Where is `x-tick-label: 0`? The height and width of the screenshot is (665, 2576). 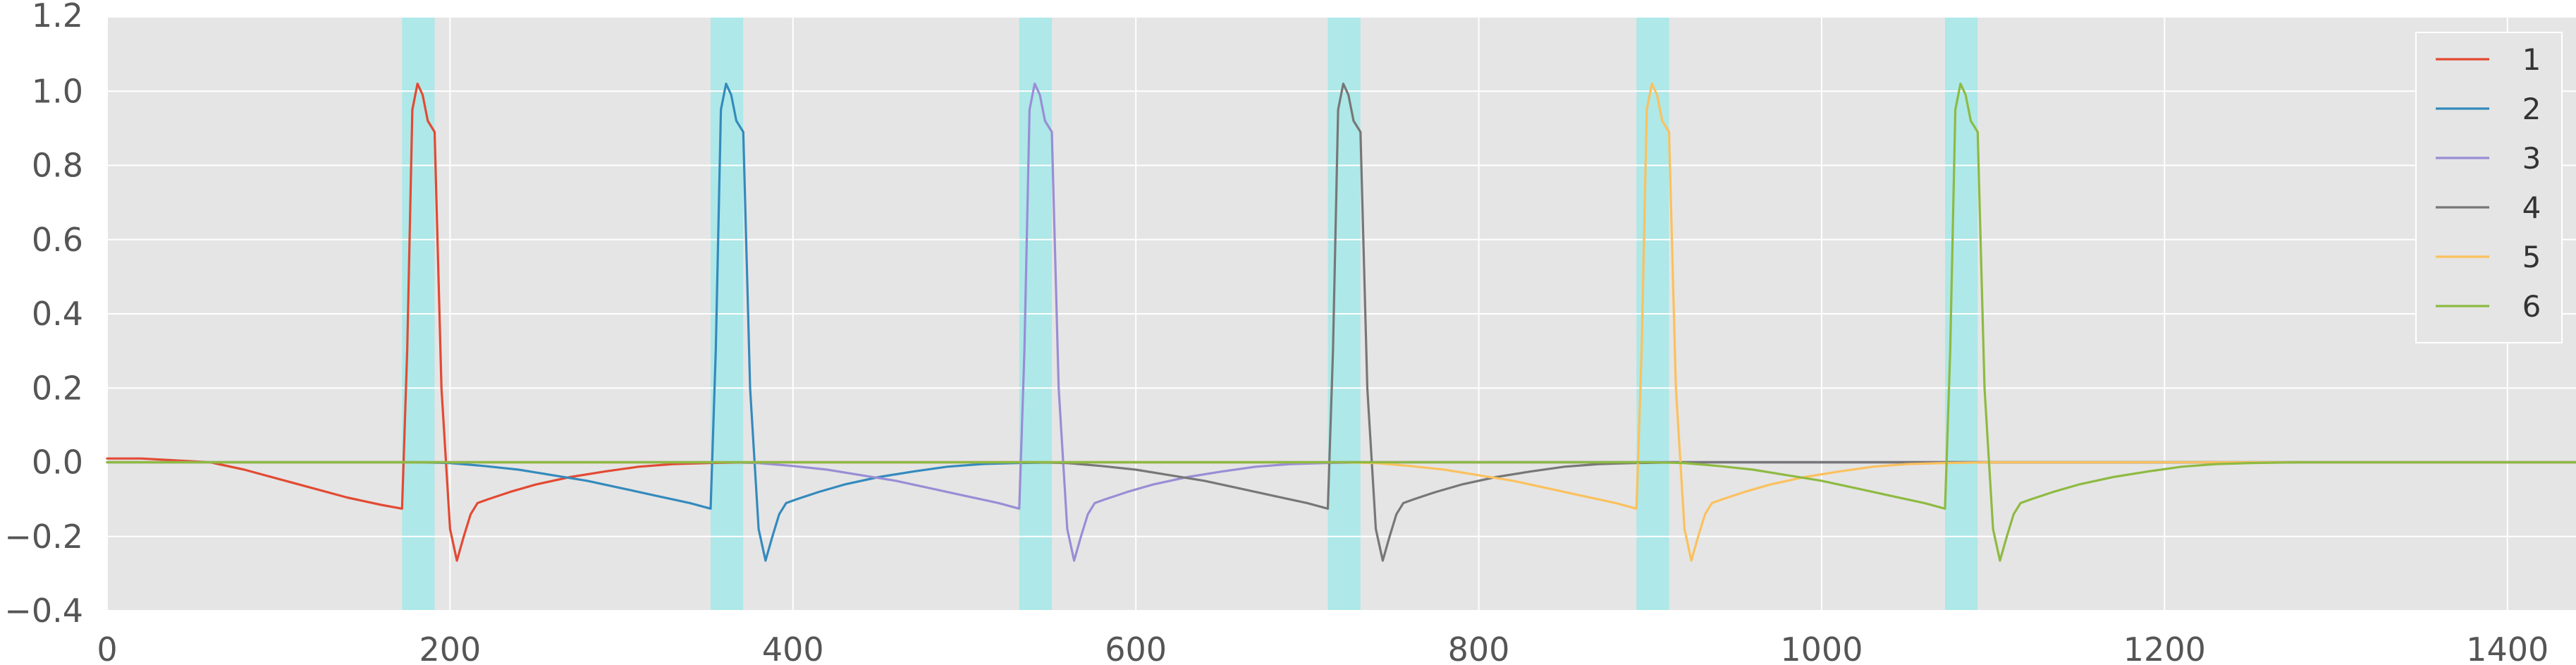 x-tick-label: 0 is located at coordinates (107, 647).